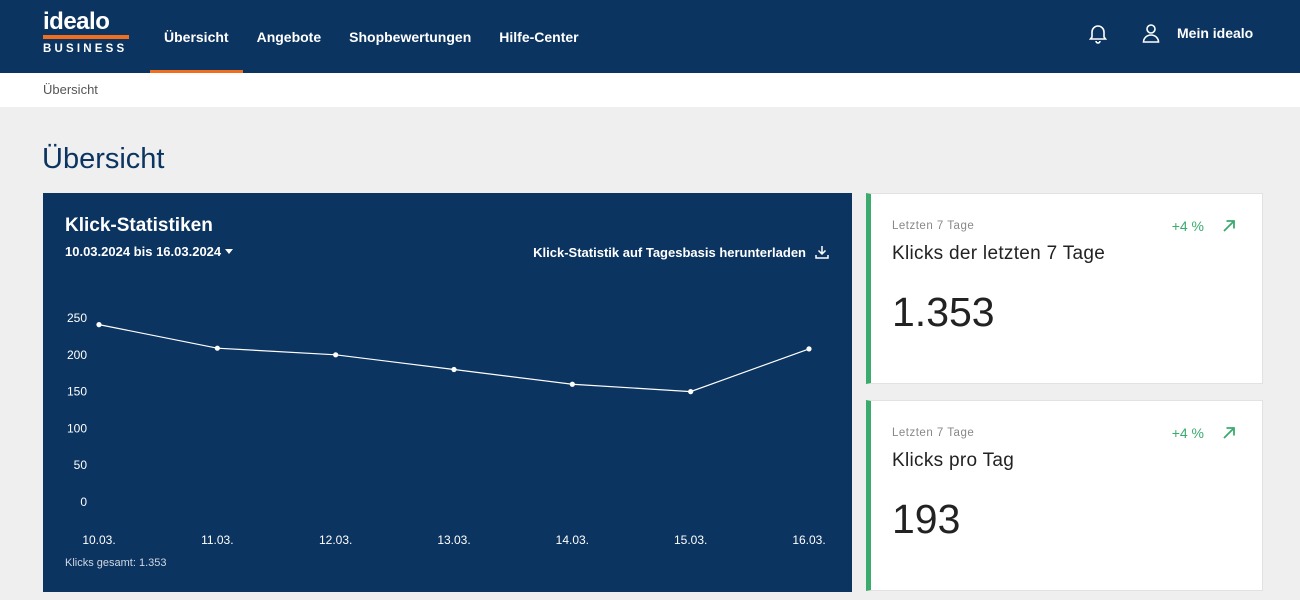 The height and width of the screenshot is (600, 1300). I want to click on y-tick-label: 0, so click(83, 502).